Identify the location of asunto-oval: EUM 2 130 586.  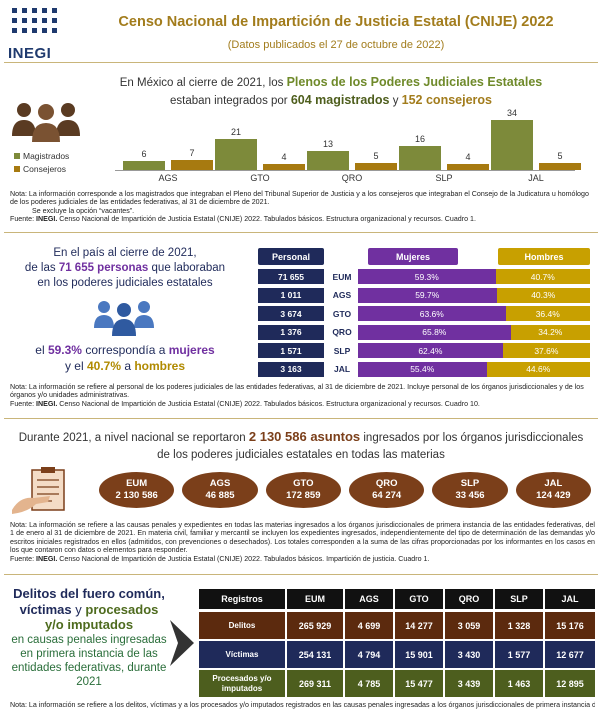
(137, 490).